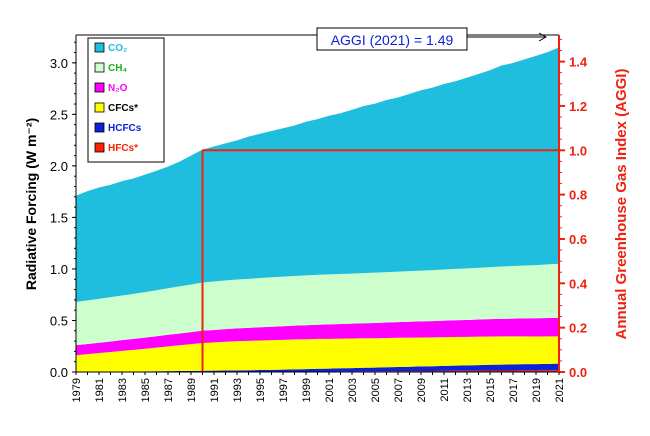 The width and height of the screenshot is (650, 436). Describe the element at coordinates (422, 390) in the screenshot. I see `x-tick-label: 2009` at that location.